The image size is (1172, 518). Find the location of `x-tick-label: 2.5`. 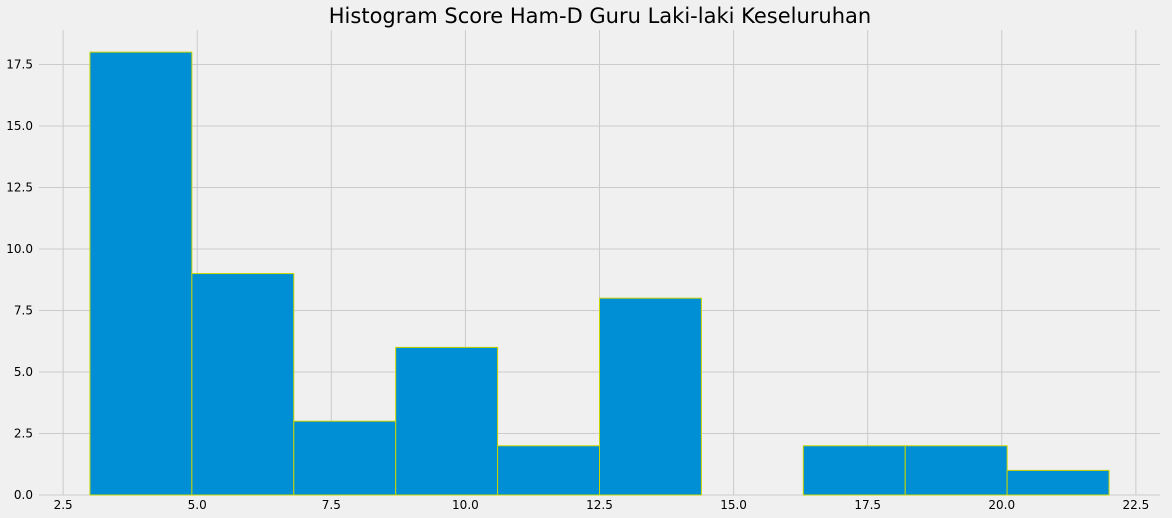

x-tick-label: 2.5 is located at coordinates (63, 505).